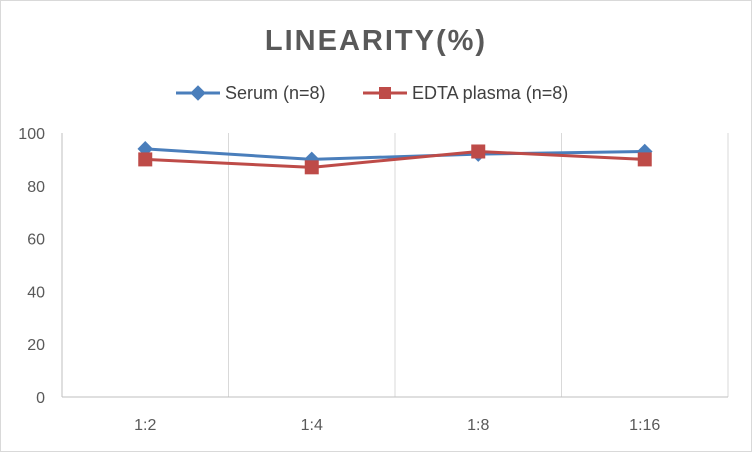 This screenshot has height=452, width=752. I want to click on x-tick-label-1-4: 1:4, so click(312, 425).